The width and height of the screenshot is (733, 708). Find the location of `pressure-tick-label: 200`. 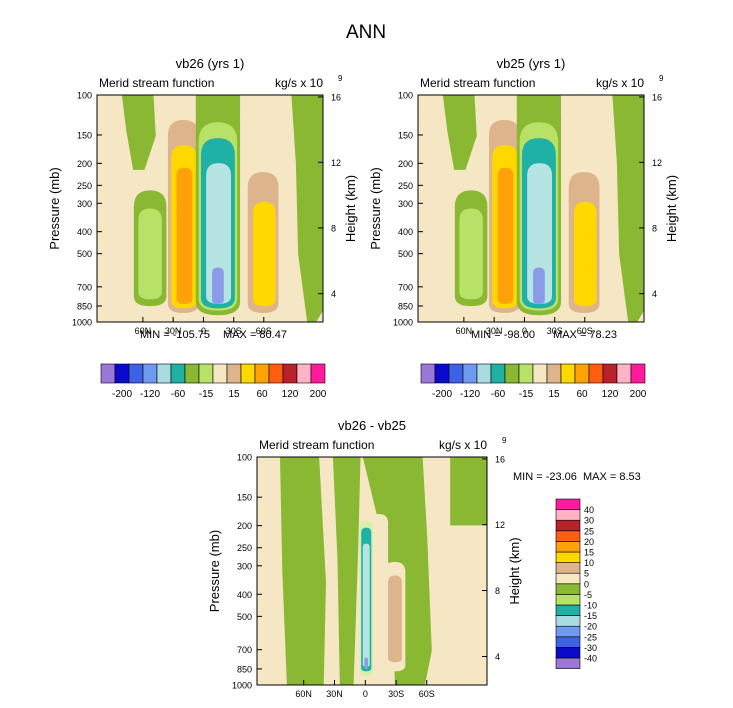

pressure-tick-label: 200 is located at coordinates (405, 164).